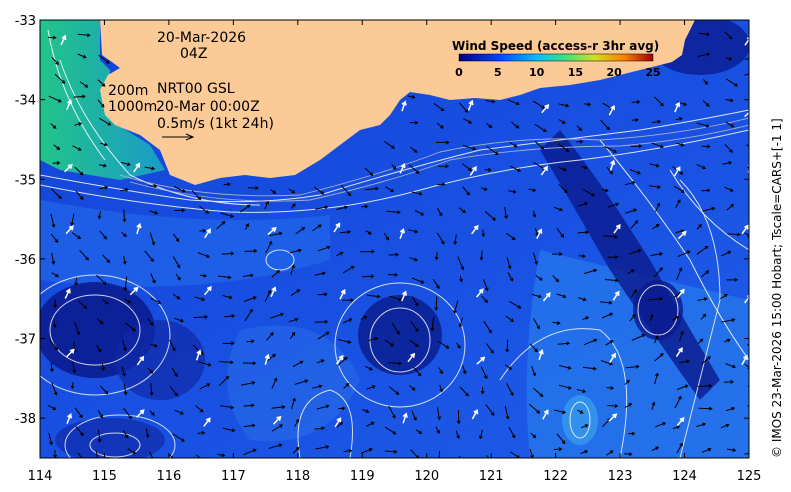  I want to click on anno-scale: 0.5m/s (1kt 24h), so click(215, 124).